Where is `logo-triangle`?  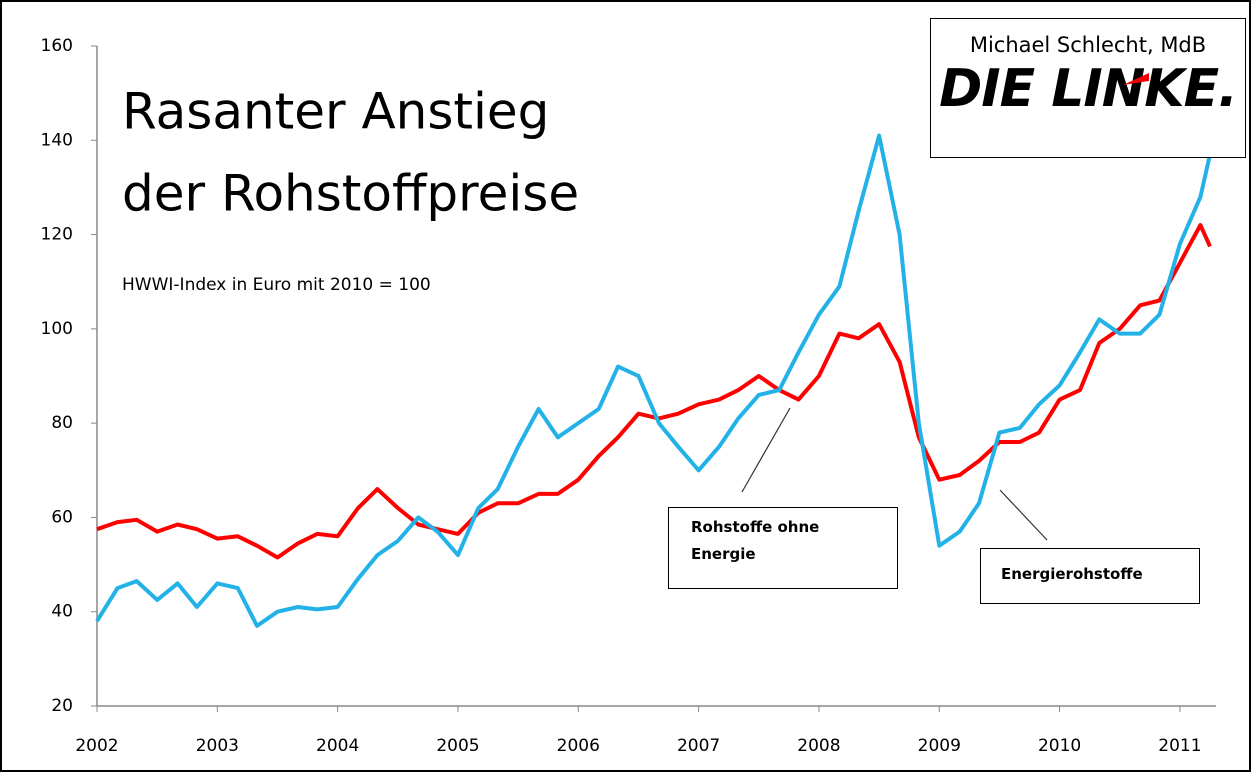
logo-triangle is located at coordinates (1136, 79).